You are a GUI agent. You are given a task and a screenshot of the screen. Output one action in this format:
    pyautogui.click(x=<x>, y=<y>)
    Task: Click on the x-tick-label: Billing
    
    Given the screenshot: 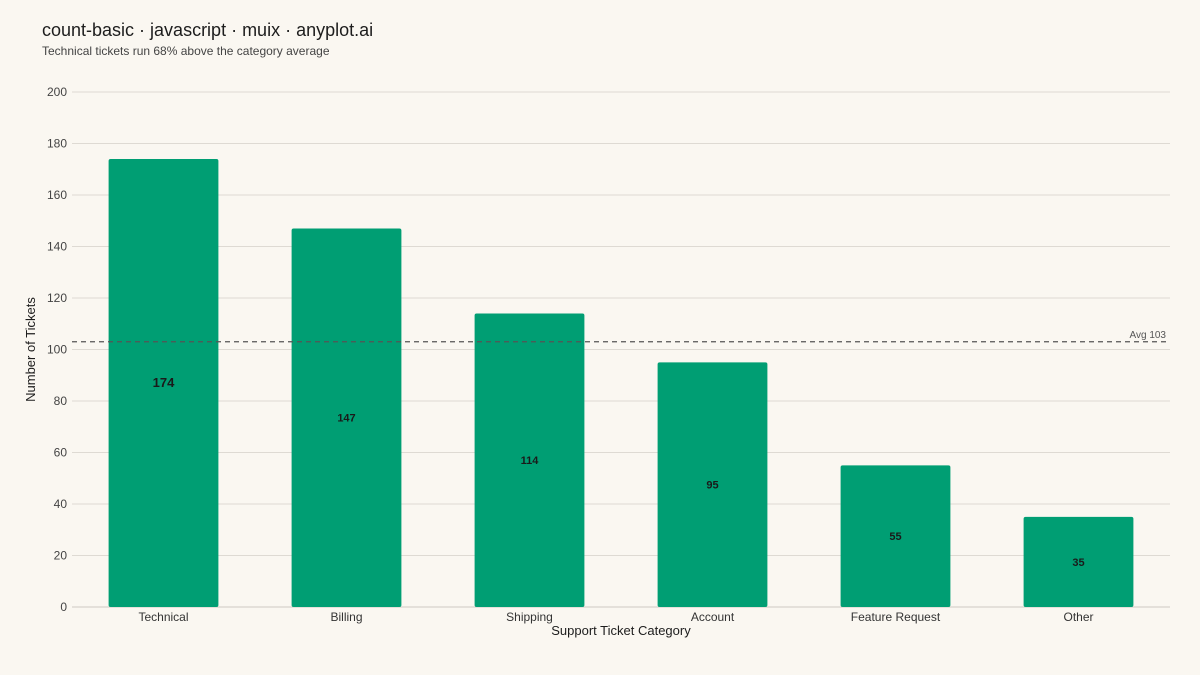 What is the action you would take?
    pyautogui.click(x=346, y=617)
    